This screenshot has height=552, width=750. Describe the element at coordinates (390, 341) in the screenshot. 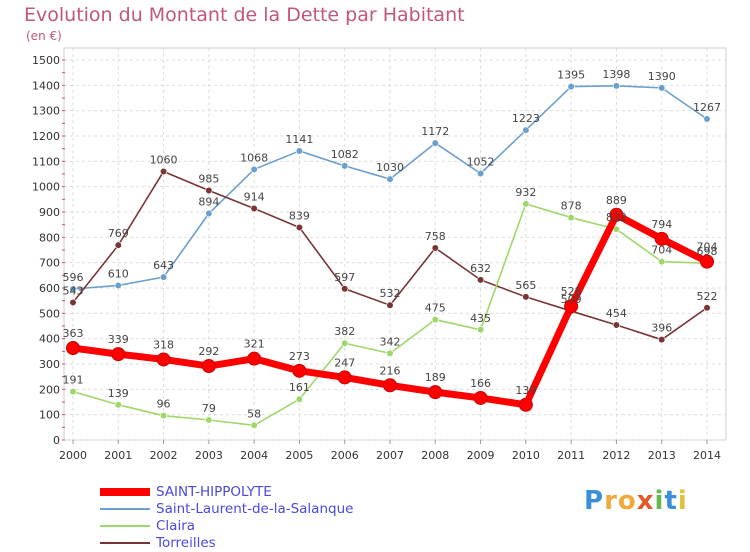

I see `data-label-claira: 342` at that location.